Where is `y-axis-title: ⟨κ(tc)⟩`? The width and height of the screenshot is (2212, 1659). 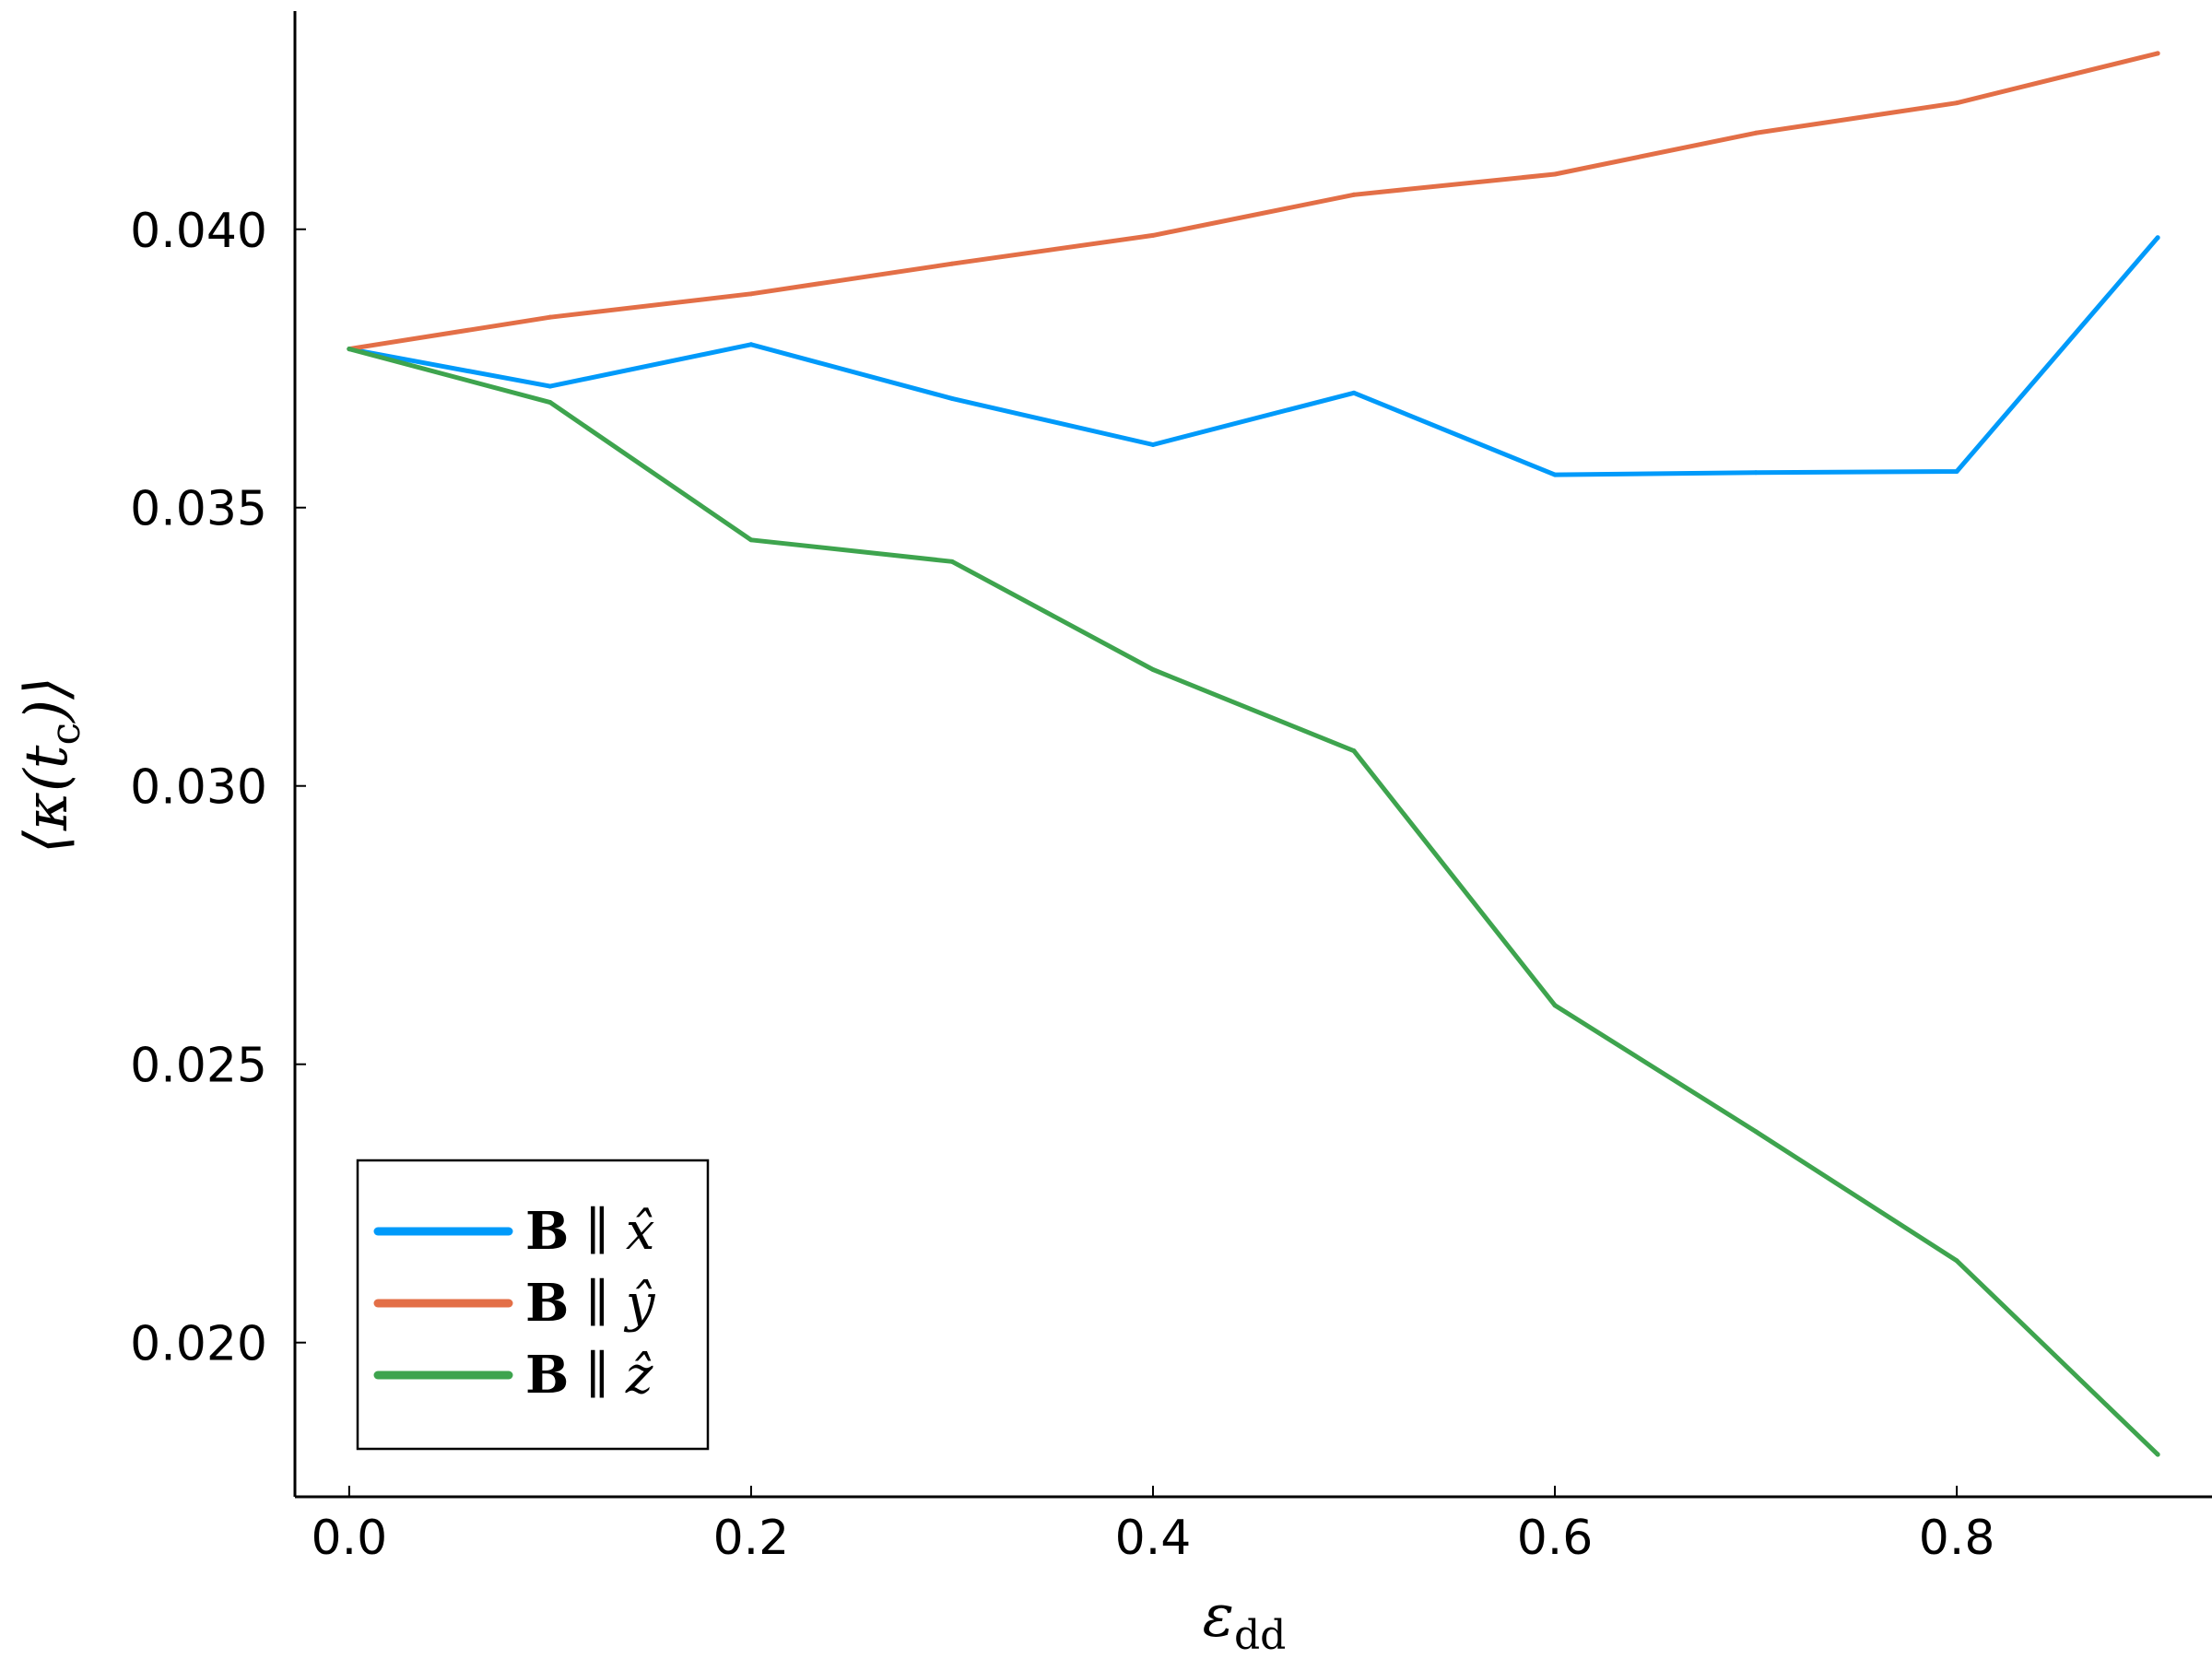 y-axis-title: ⟨κ(tc)⟩ is located at coordinates (51, 765).